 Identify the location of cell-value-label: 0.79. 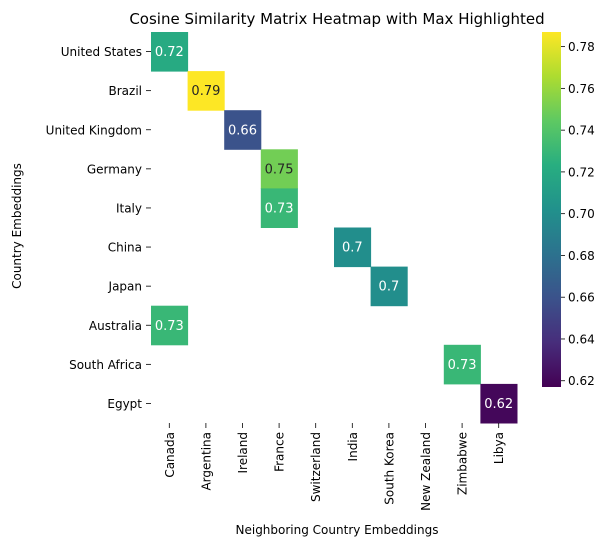
(205, 91).